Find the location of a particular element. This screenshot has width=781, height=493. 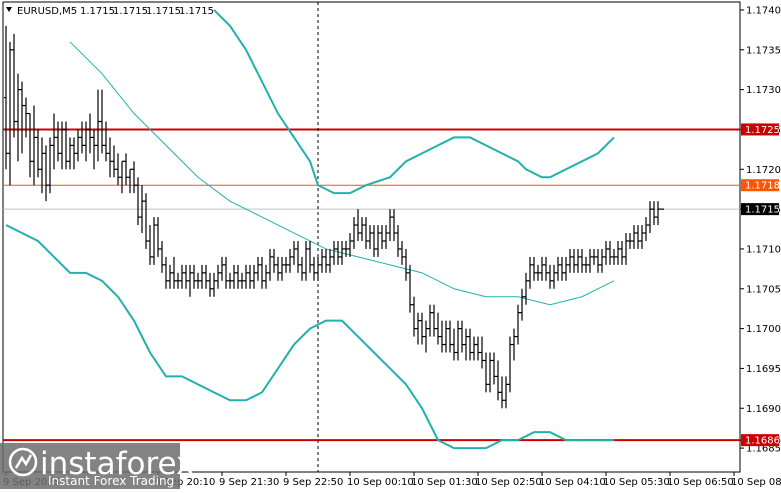

level-tag-label: 1.1725 is located at coordinates (762, 130).